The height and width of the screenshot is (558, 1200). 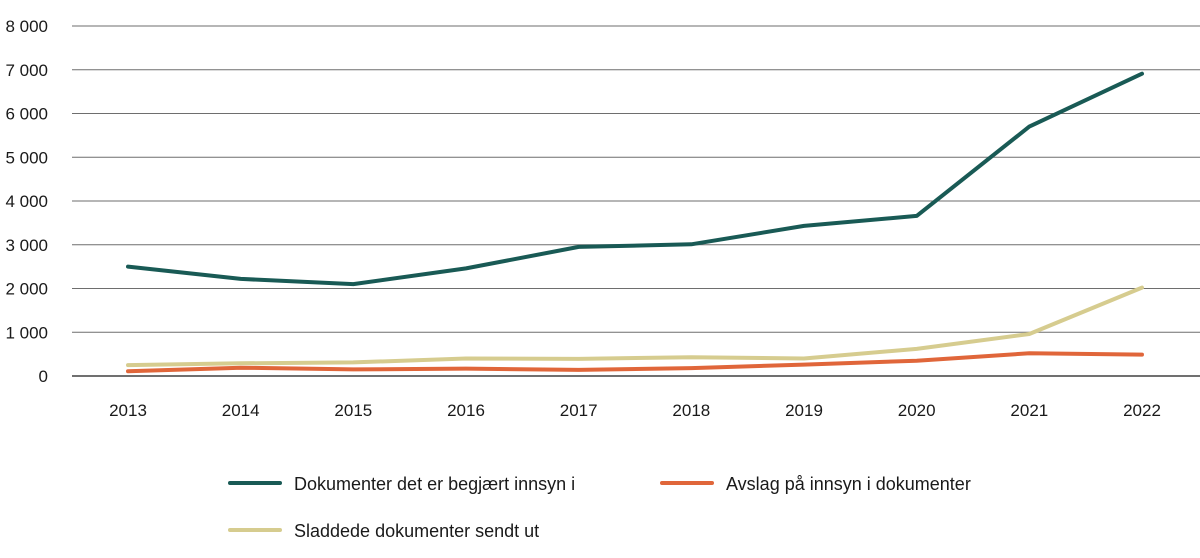 What do you see at coordinates (26, 70) in the screenshot?
I see `y-tick-label: 7 000` at bounding box center [26, 70].